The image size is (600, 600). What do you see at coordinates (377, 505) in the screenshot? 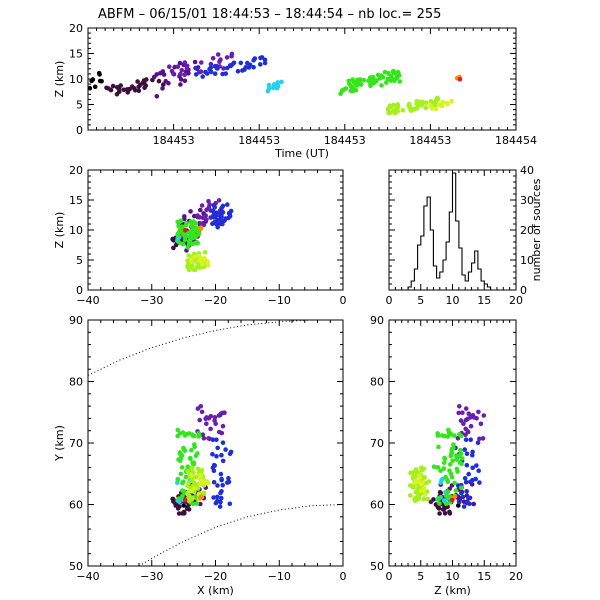
I see `z-y-ytick-label: 60` at bounding box center [377, 505].